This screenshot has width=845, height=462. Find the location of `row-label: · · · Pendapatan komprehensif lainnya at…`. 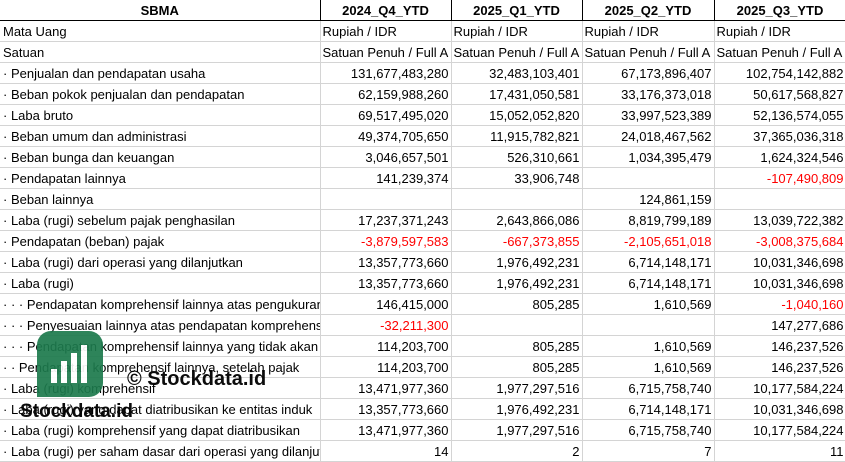

row-label: · · · Pendapatan komprehensif lainnya at… is located at coordinates (160, 304).